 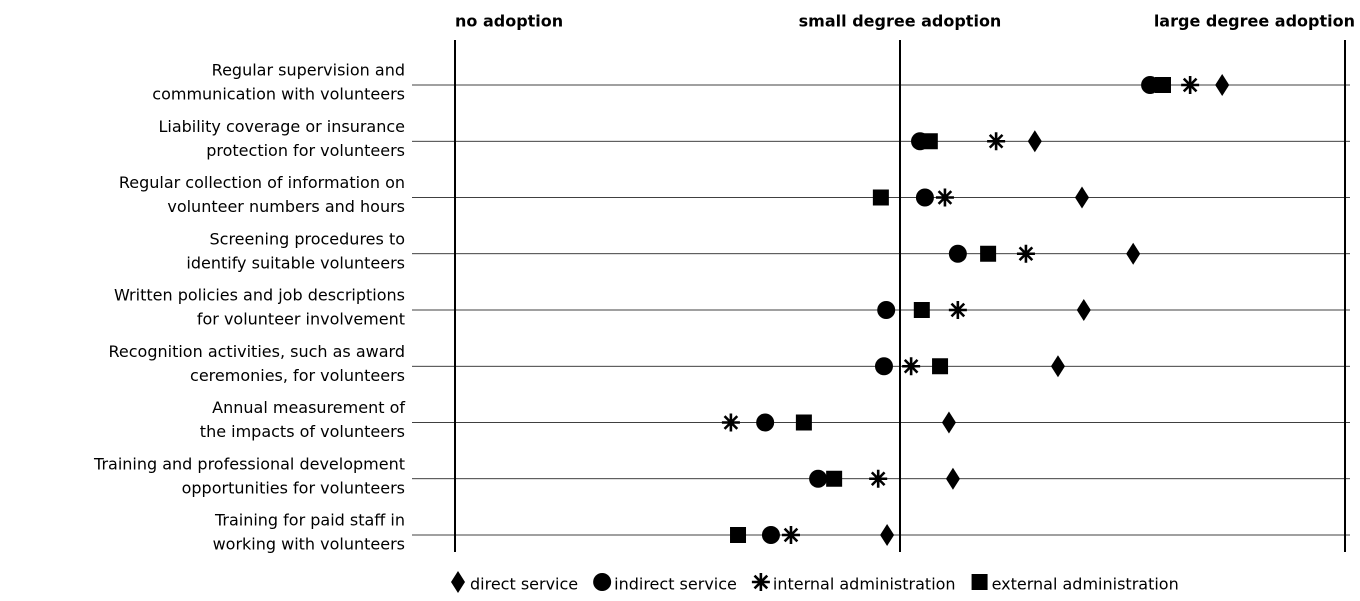 I want to click on legend-item: direct service, so click(x=514, y=582).